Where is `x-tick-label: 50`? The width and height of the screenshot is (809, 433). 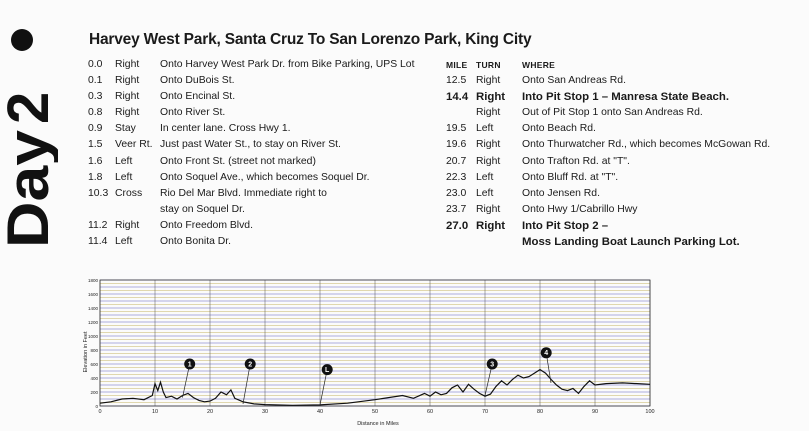
x-tick-label: 50 is located at coordinates (375, 412).